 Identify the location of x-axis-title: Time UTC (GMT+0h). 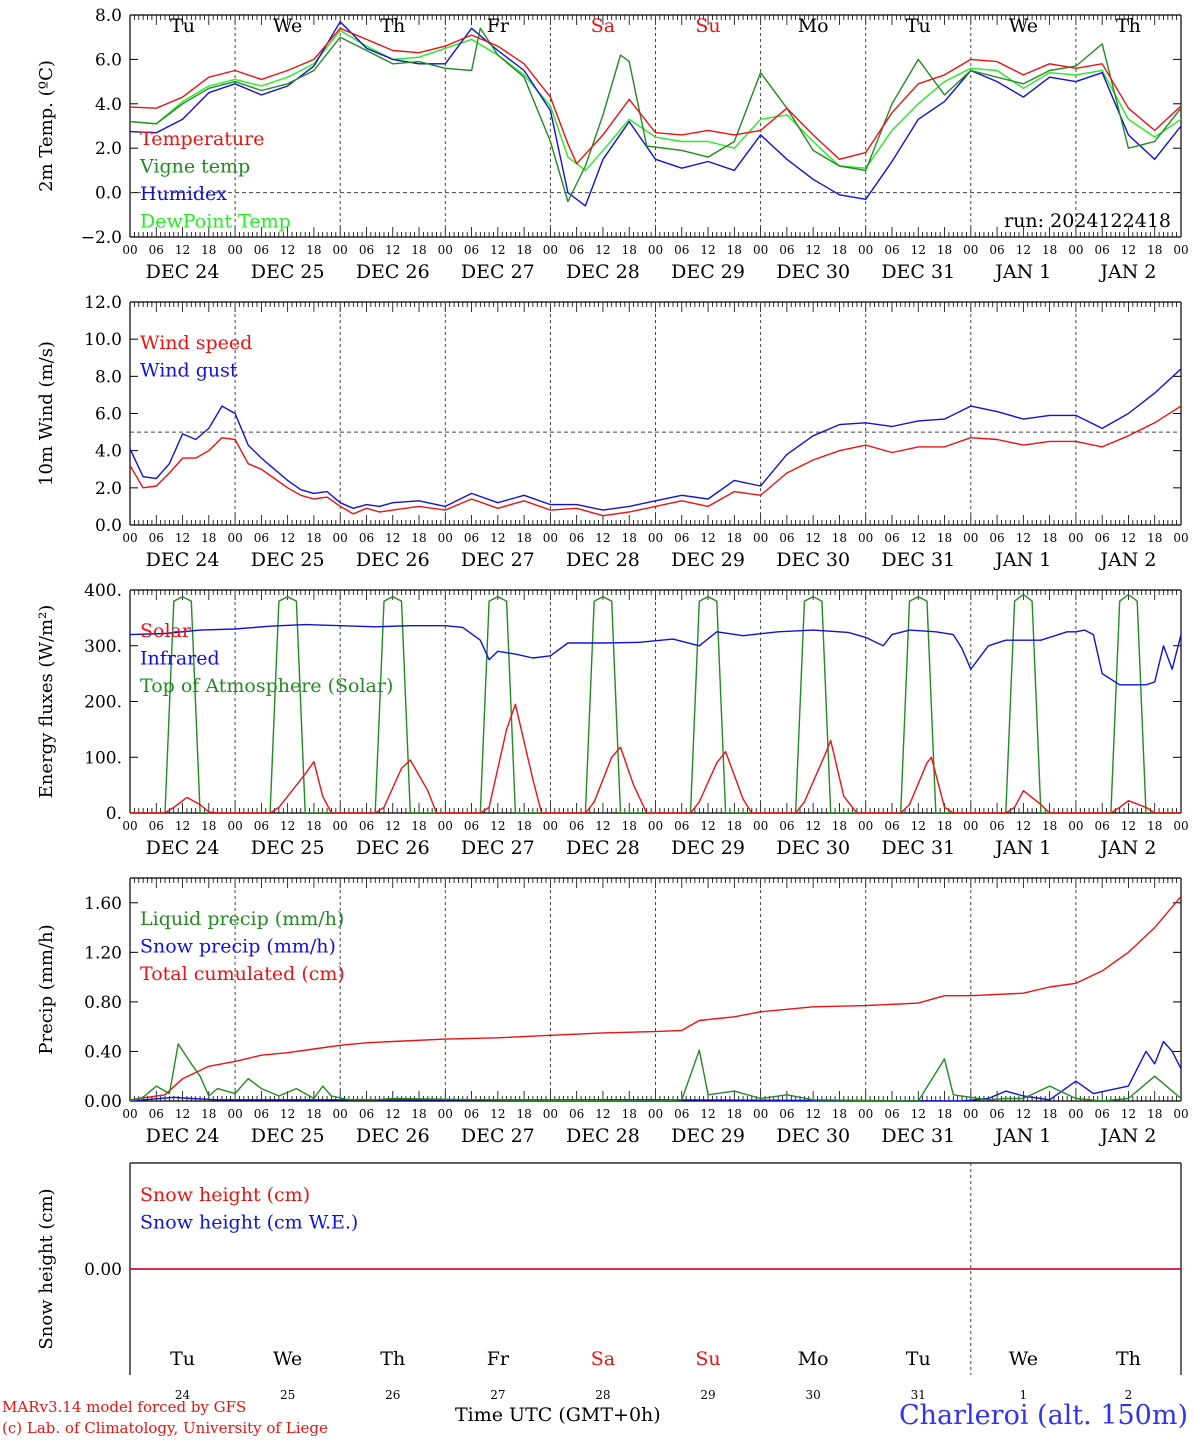
(558, 1415).